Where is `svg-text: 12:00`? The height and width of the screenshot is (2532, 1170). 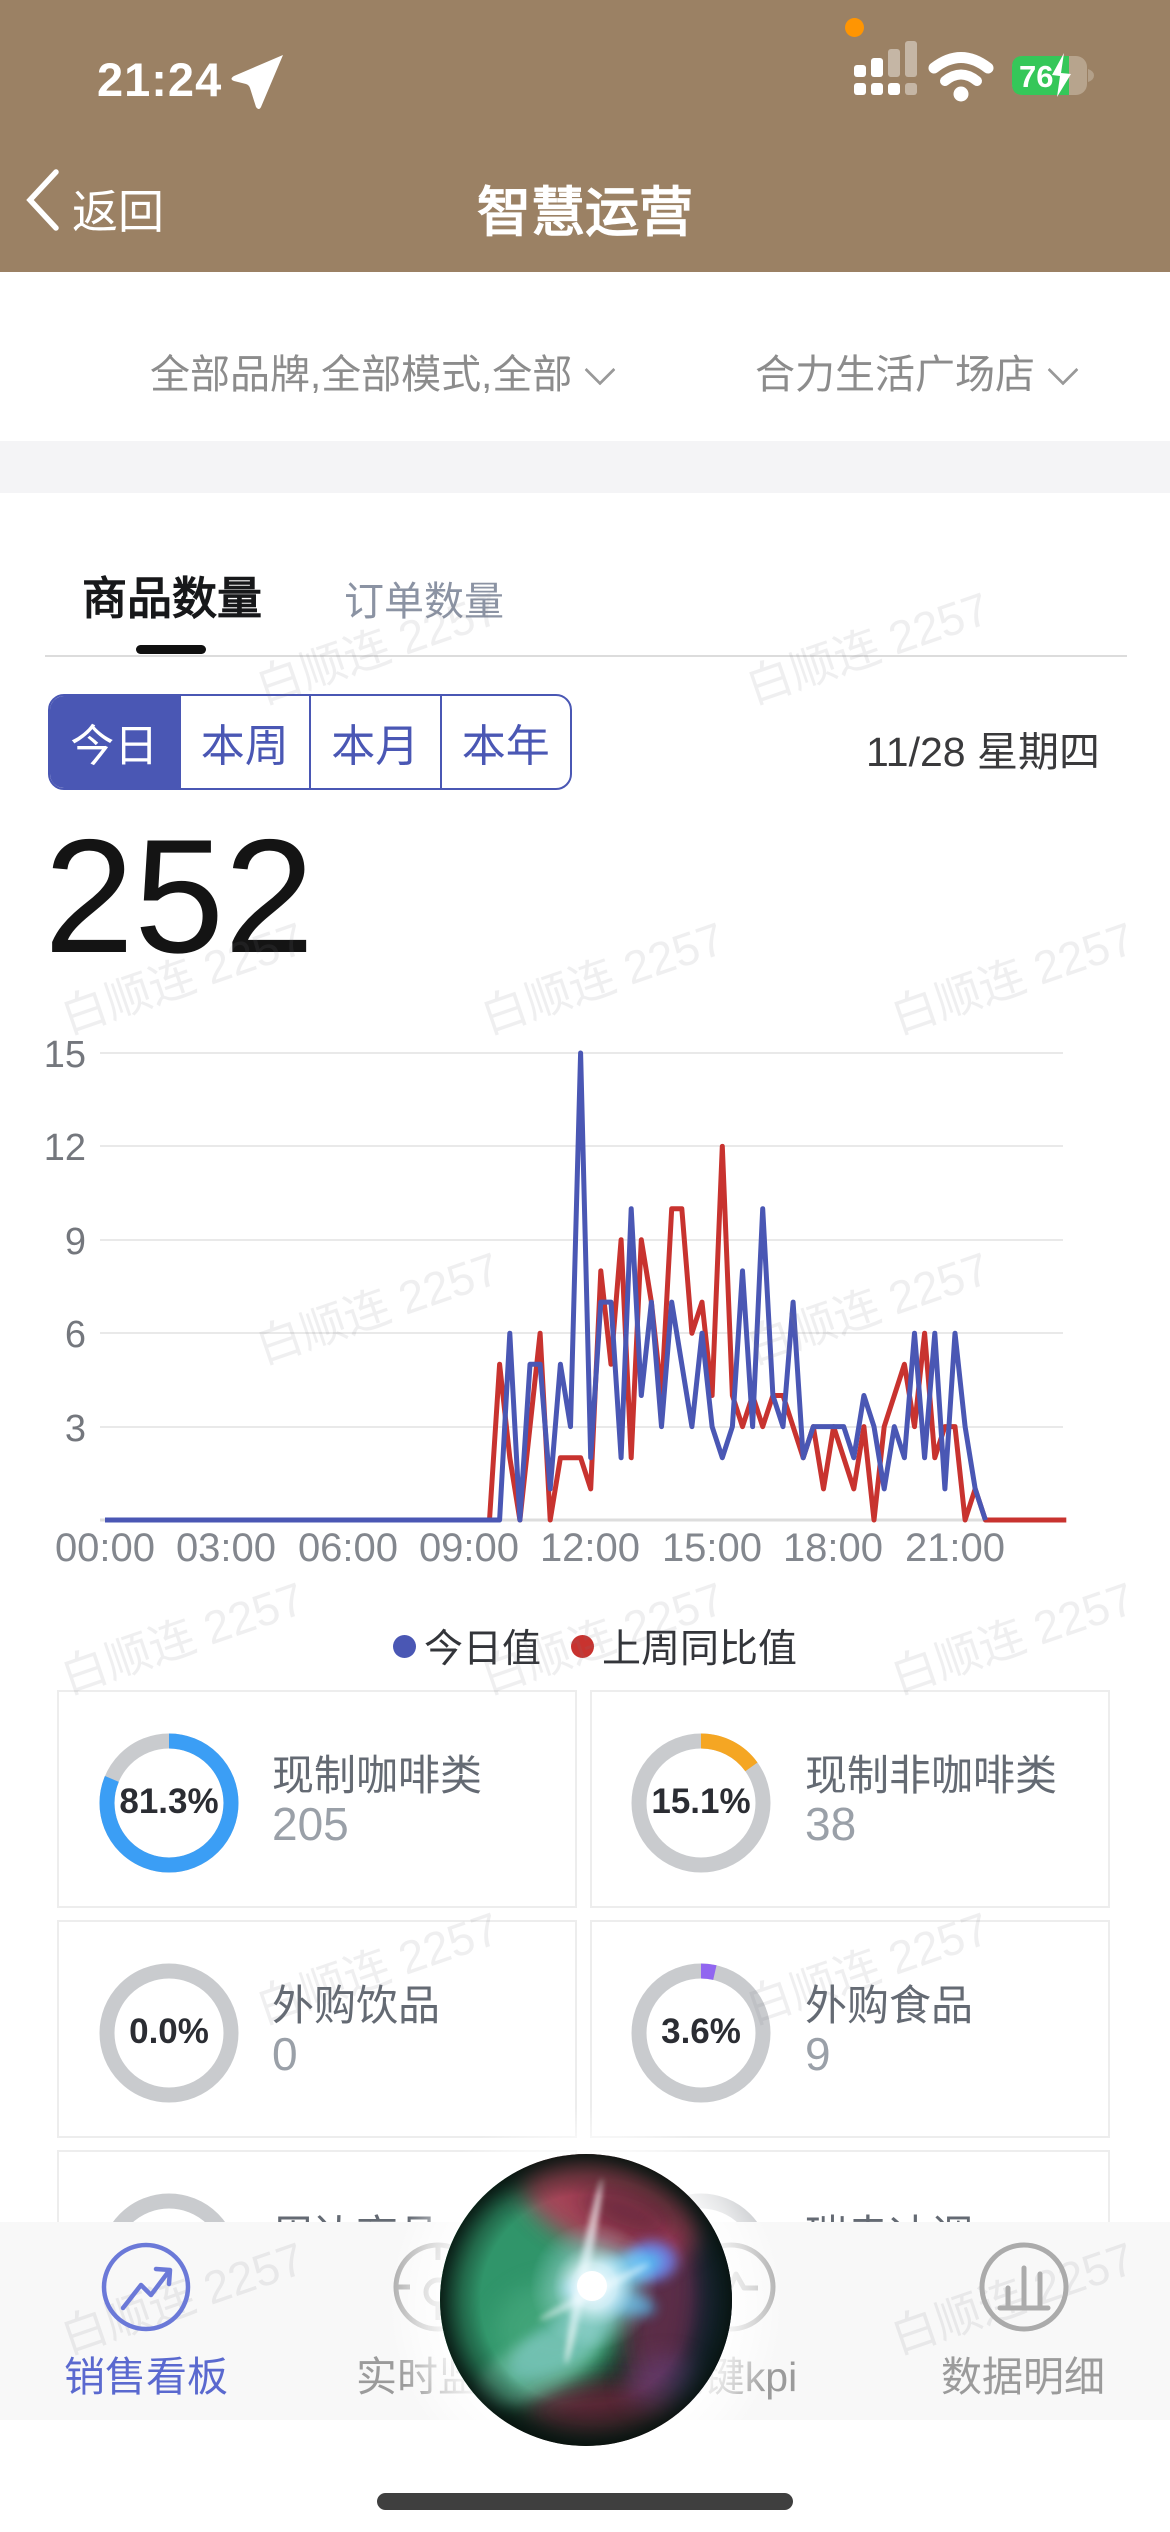 svg-text: 12:00 is located at coordinates (590, 1548).